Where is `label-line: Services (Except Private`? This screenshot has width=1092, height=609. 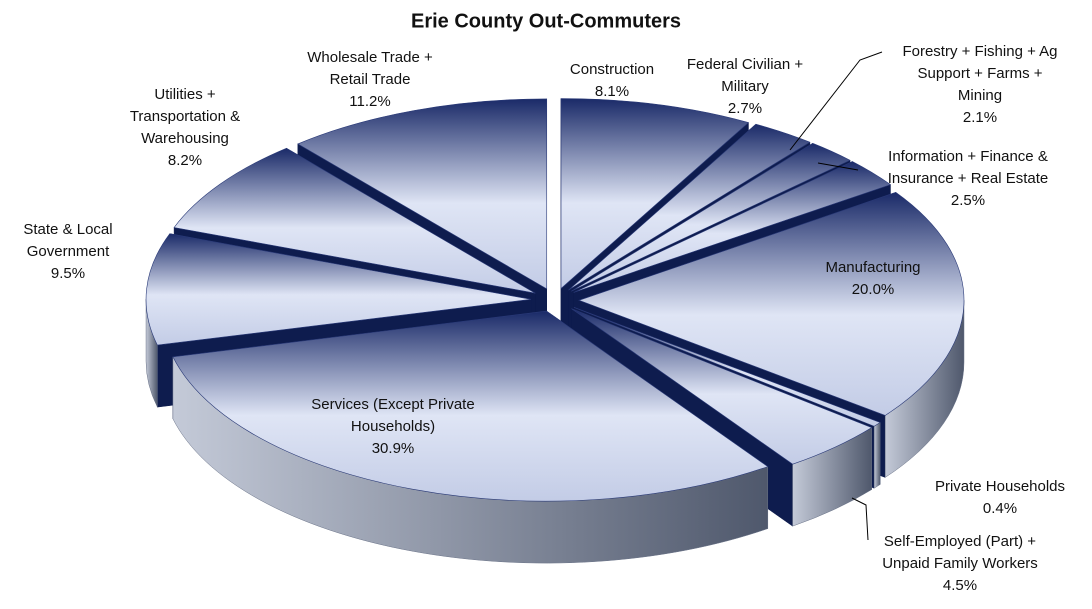
label-line: Services (Except Private is located at coordinates (392, 404).